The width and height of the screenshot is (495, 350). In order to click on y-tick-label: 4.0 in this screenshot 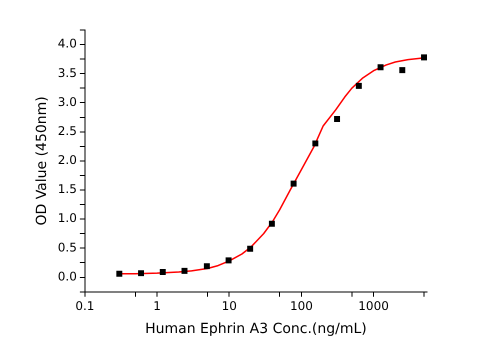, I will do `click(67, 43)`.